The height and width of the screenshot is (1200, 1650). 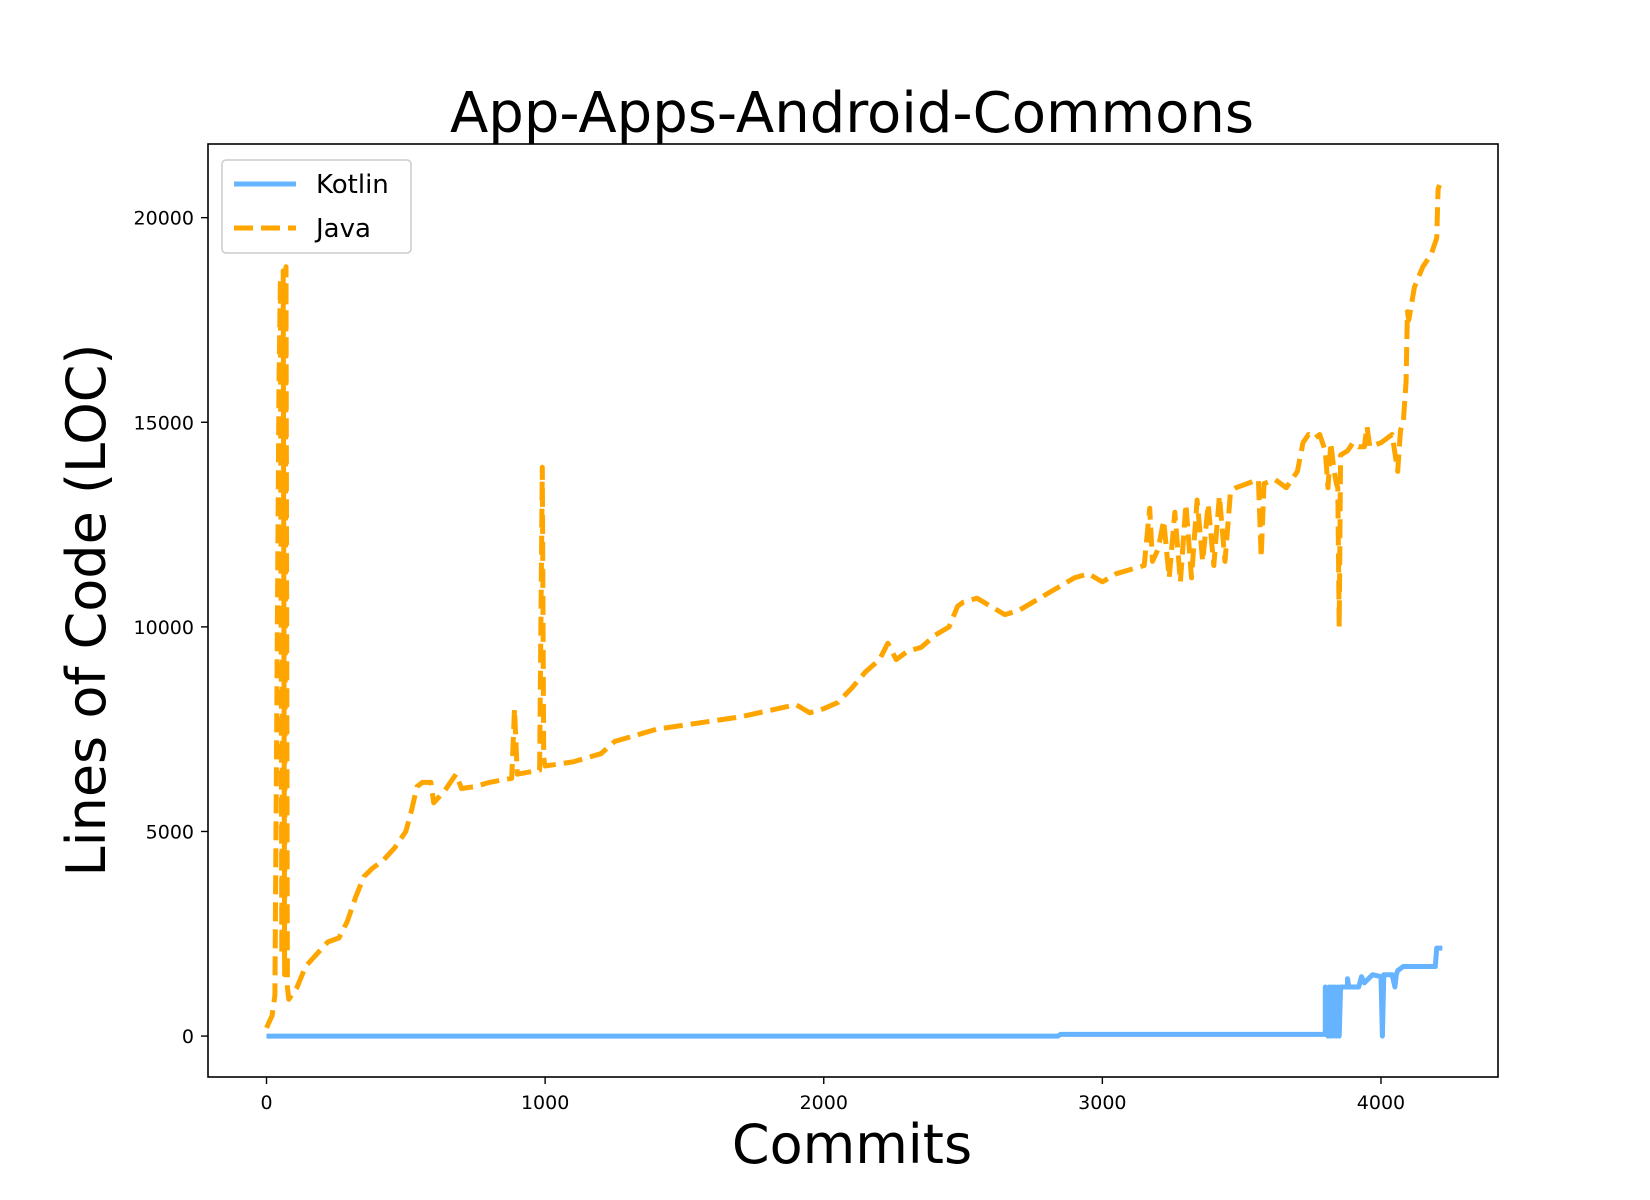 What do you see at coordinates (342, 229) in the screenshot?
I see `legend-label-java: Java` at bounding box center [342, 229].